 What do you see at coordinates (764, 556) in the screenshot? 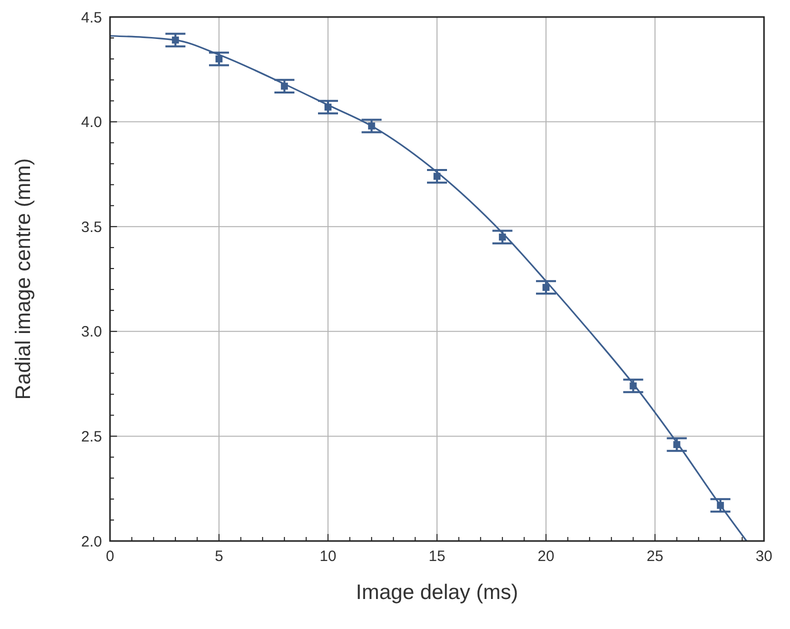
I see `x-tick-label: 30` at bounding box center [764, 556].